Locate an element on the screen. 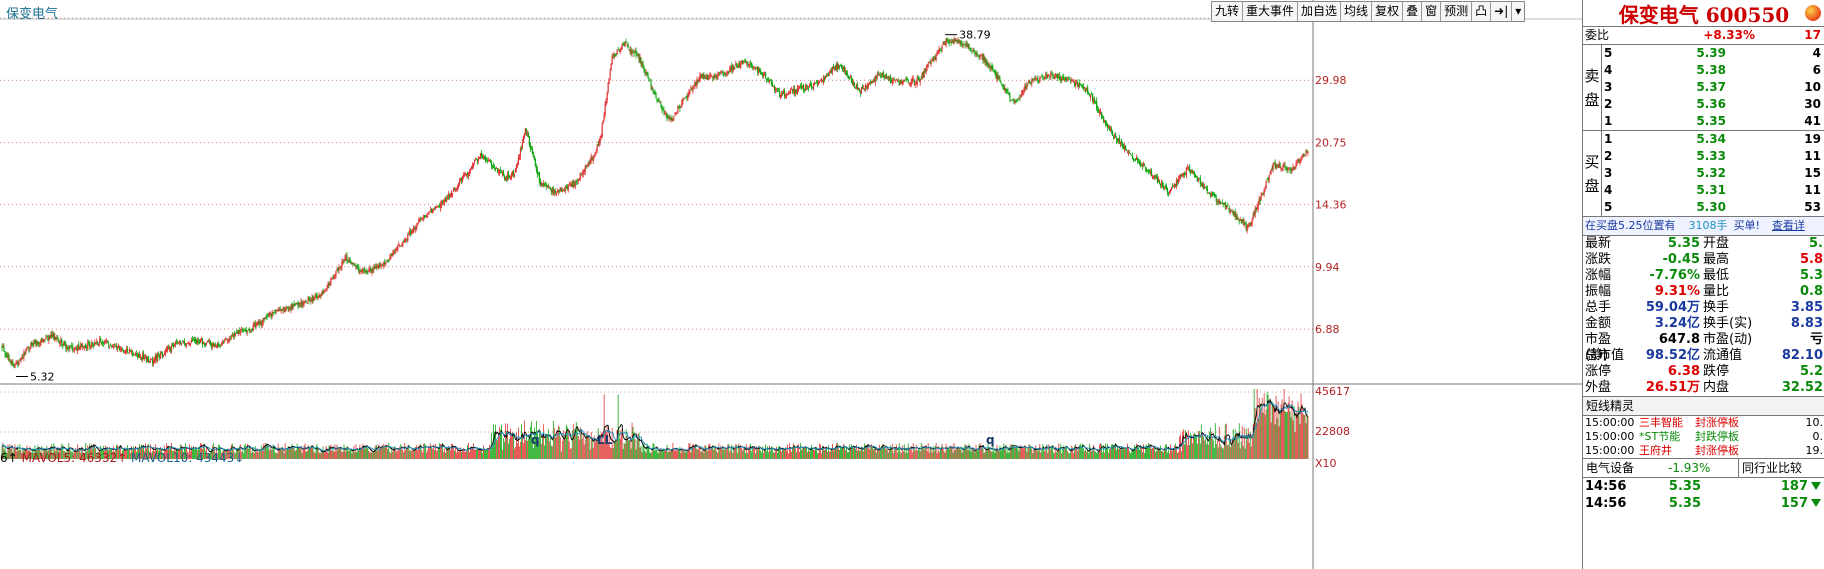 Image resolution: width=1824 pixels, height=569 pixels. sell-level-3: 3 5.37 10 is located at coordinates (1713, 87).